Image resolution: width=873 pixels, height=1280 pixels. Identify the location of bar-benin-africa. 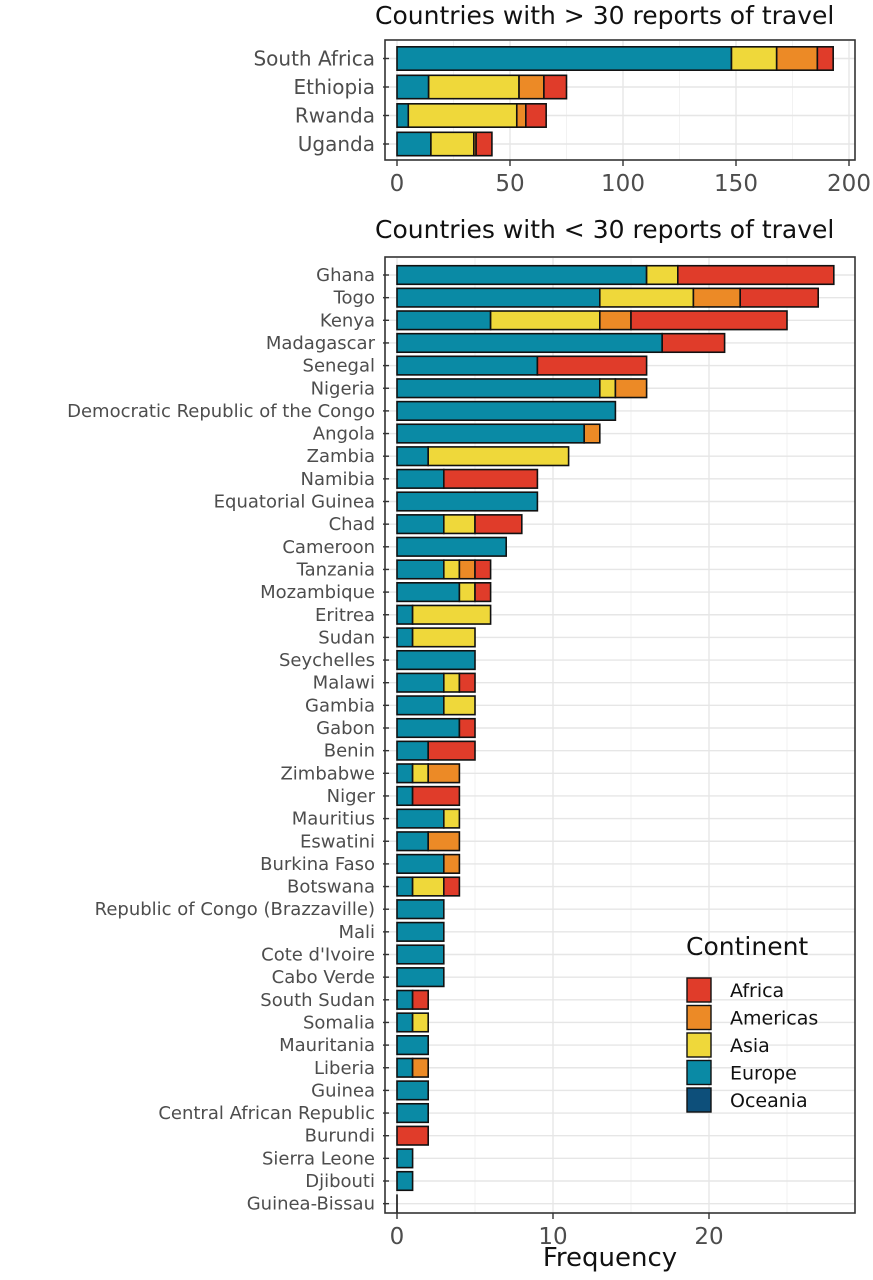
(451, 750).